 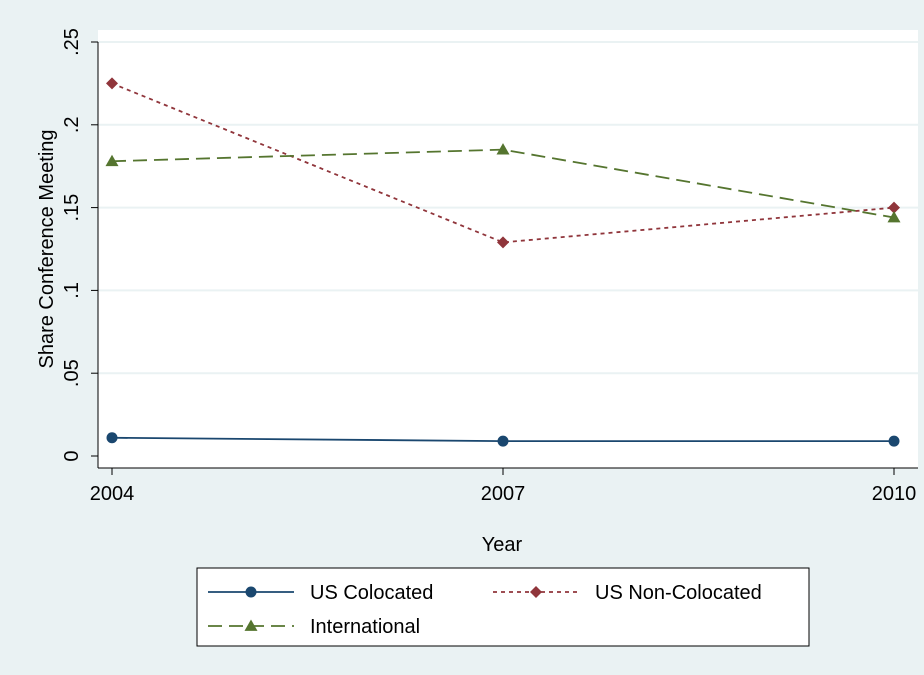 I want to click on x-axis-title: Year, so click(x=502, y=545).